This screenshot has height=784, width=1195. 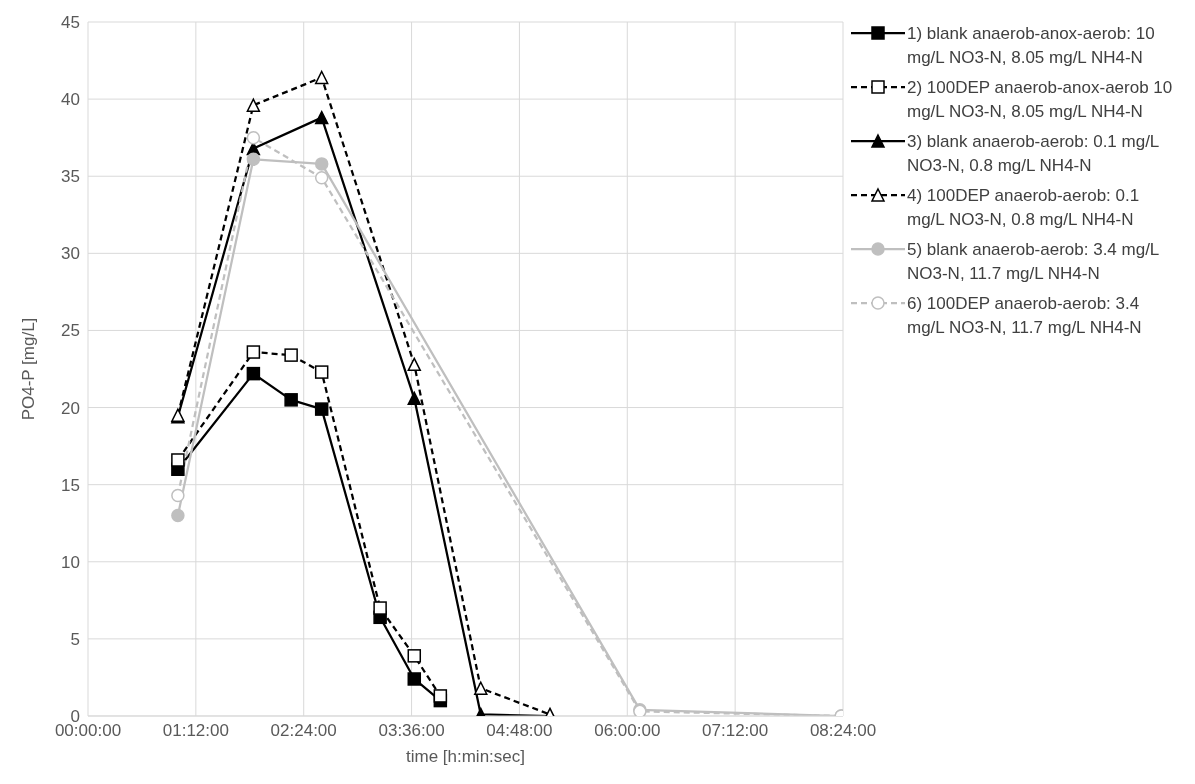 What do you see at coordinates (1024, 208) in the screenshot?
I see `legend-label: 4) 100DEP anaerob-aerob: 0.1 mg/L NO3-N, 0.8 mg/L NH4-N` at bounding box center [1024, 208].